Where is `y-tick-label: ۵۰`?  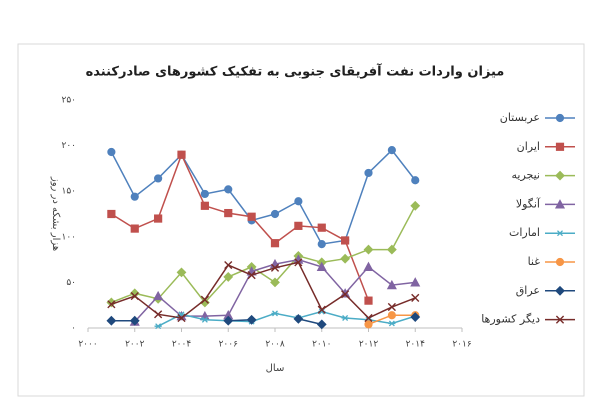
y-tick-label: ۵۰ is located at coordinates (71, 283).